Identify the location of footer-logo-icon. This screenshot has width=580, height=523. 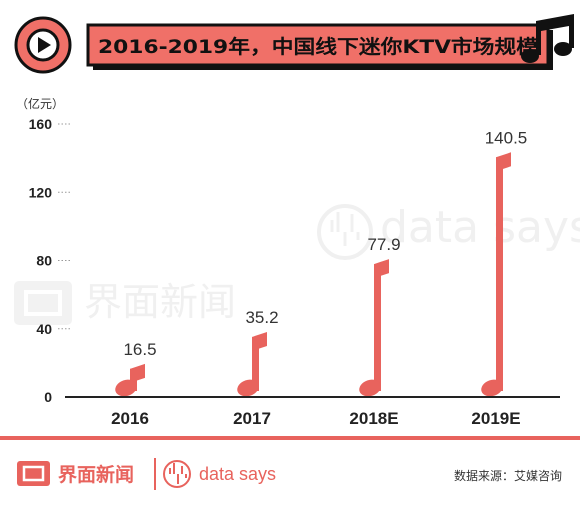
(33, 473).